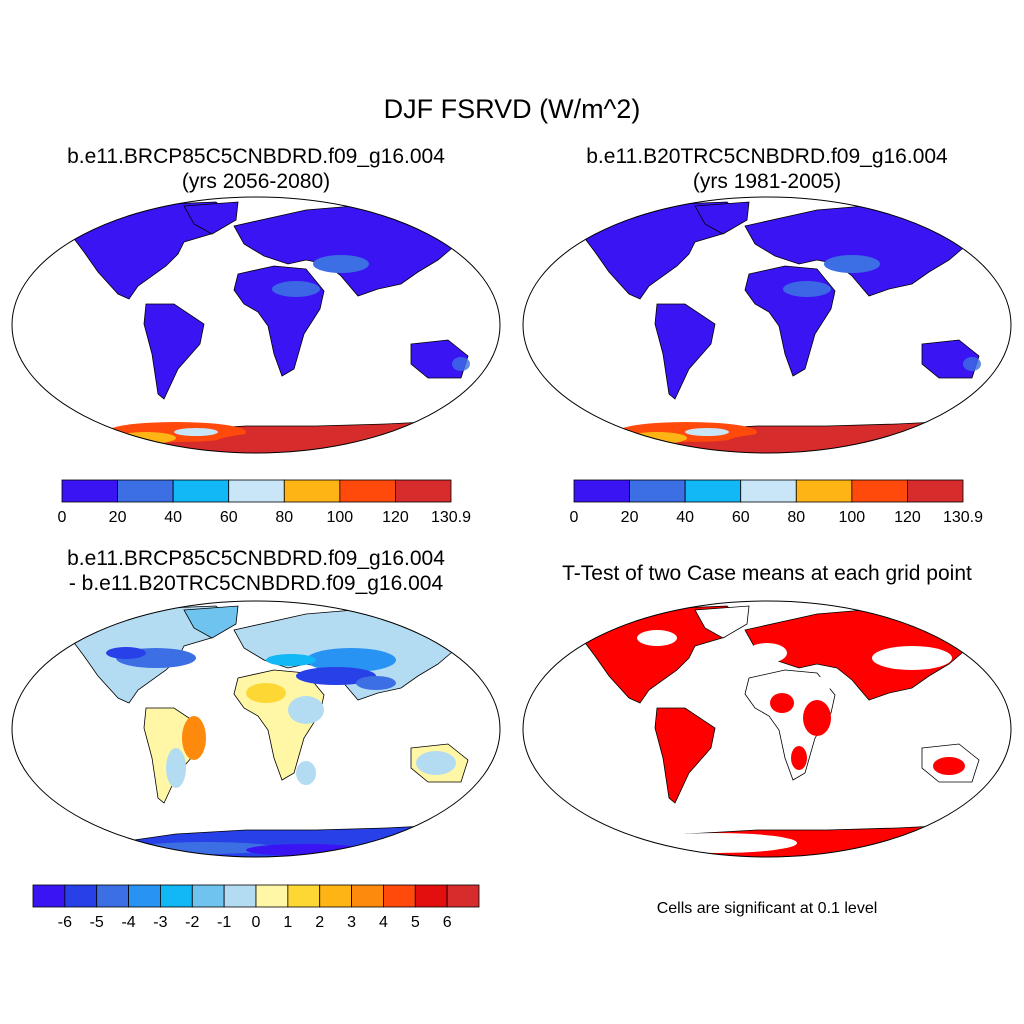 This screenshot has width=1024, height=1024. Describe the element at coordinates (256, 583) in the screenshot. I see `panel3-title-line2: - b.e11.B20TRC5CNBDRD.f09_g16.004` at that location.